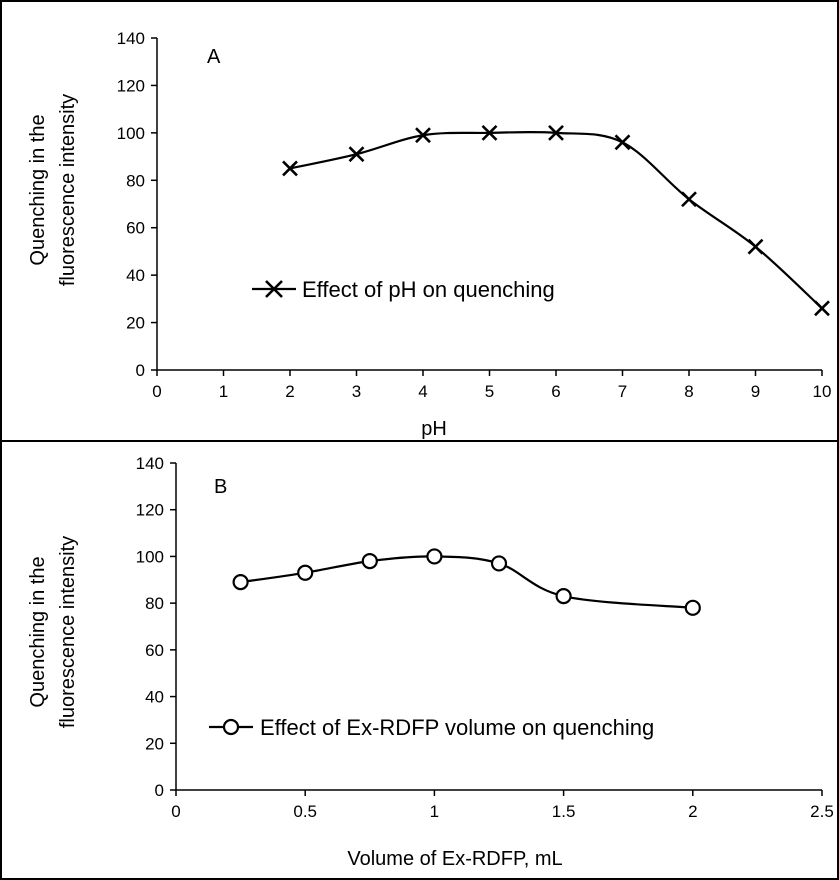  Describe the element at coordinates (150, 556) in the screenshot. I see `chart-b-y-tick-label: 100` at that location.